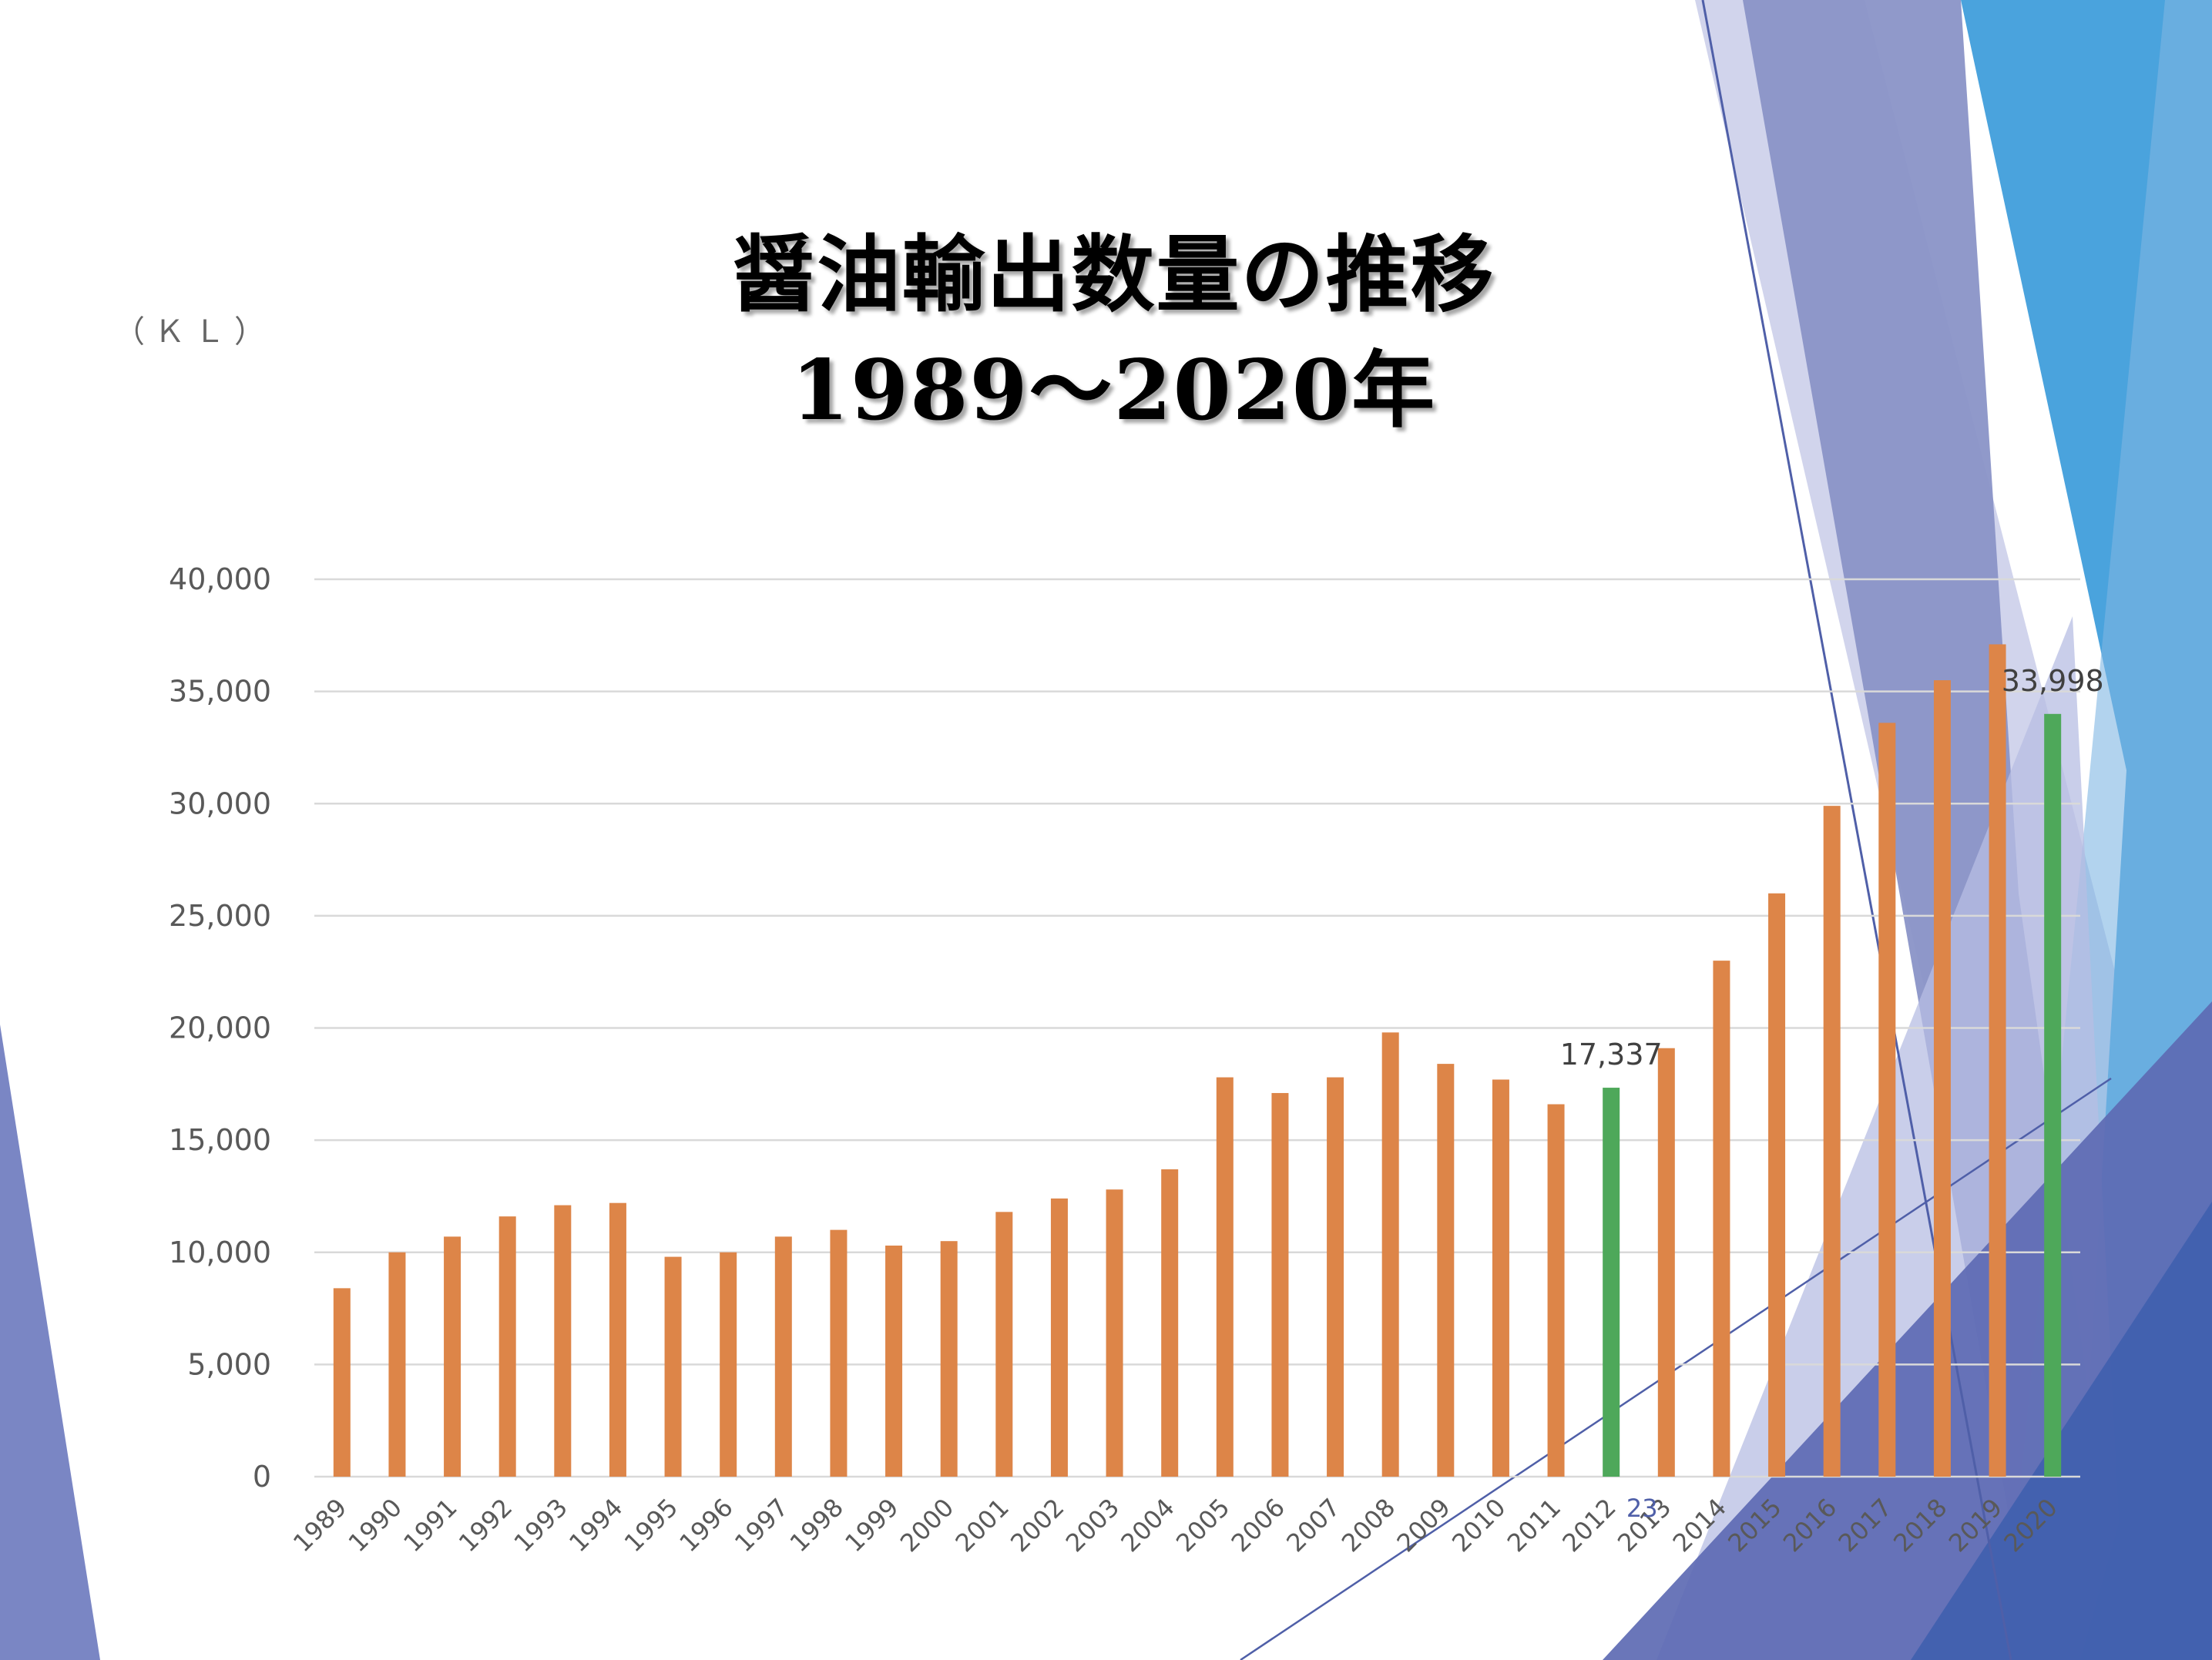  I want to click on bar-2001, so click(1004, 1344).